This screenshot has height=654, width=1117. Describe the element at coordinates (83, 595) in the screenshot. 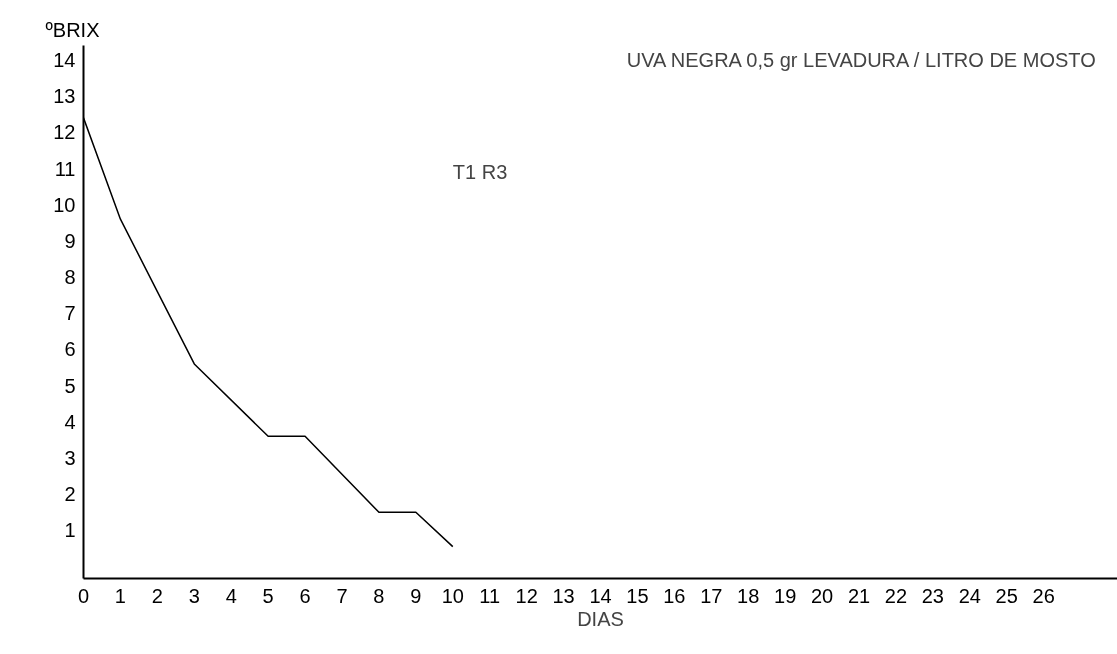

I see `x-tick-label: 0` at that location.